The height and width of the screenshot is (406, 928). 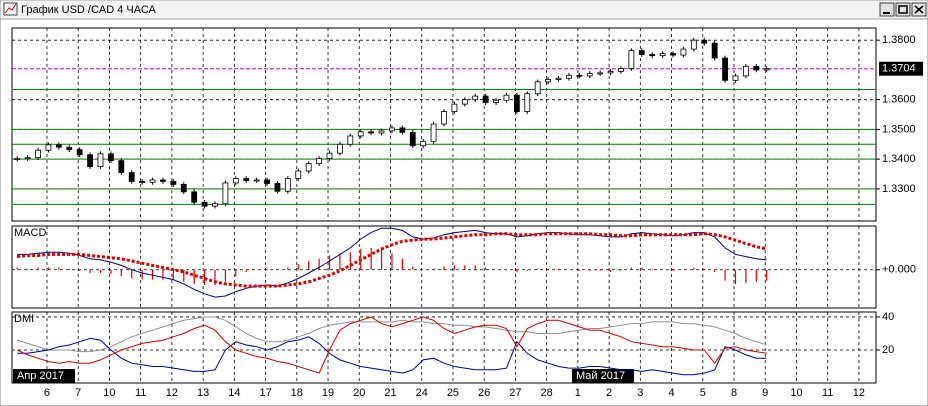 I want to click on panel-title: MACD, so click(x=30, y=233).